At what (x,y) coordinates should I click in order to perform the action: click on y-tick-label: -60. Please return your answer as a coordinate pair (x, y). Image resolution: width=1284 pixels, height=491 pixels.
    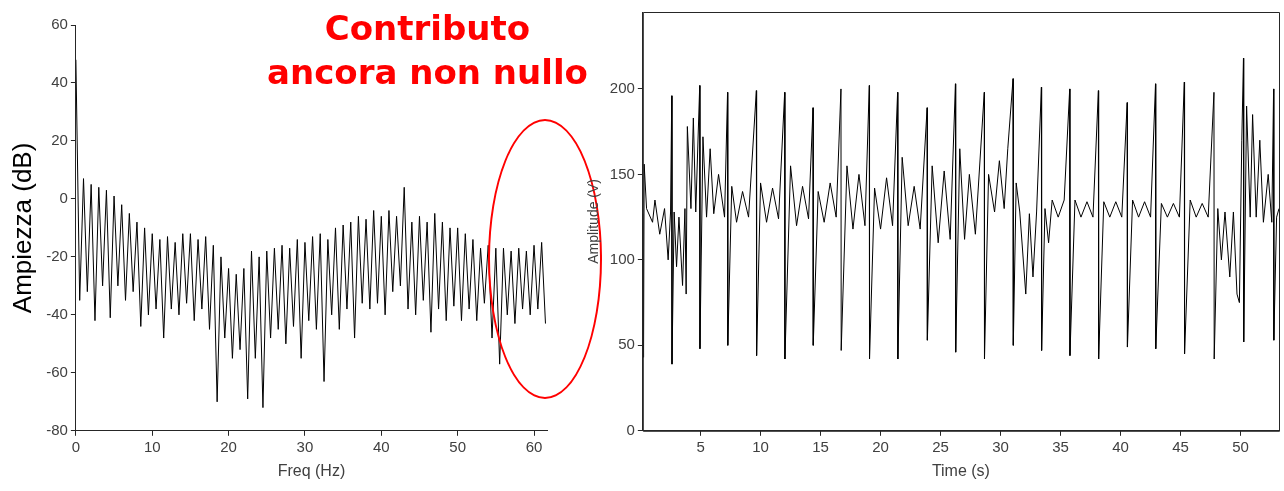
    Looking at the image, I should click on (57, 371).